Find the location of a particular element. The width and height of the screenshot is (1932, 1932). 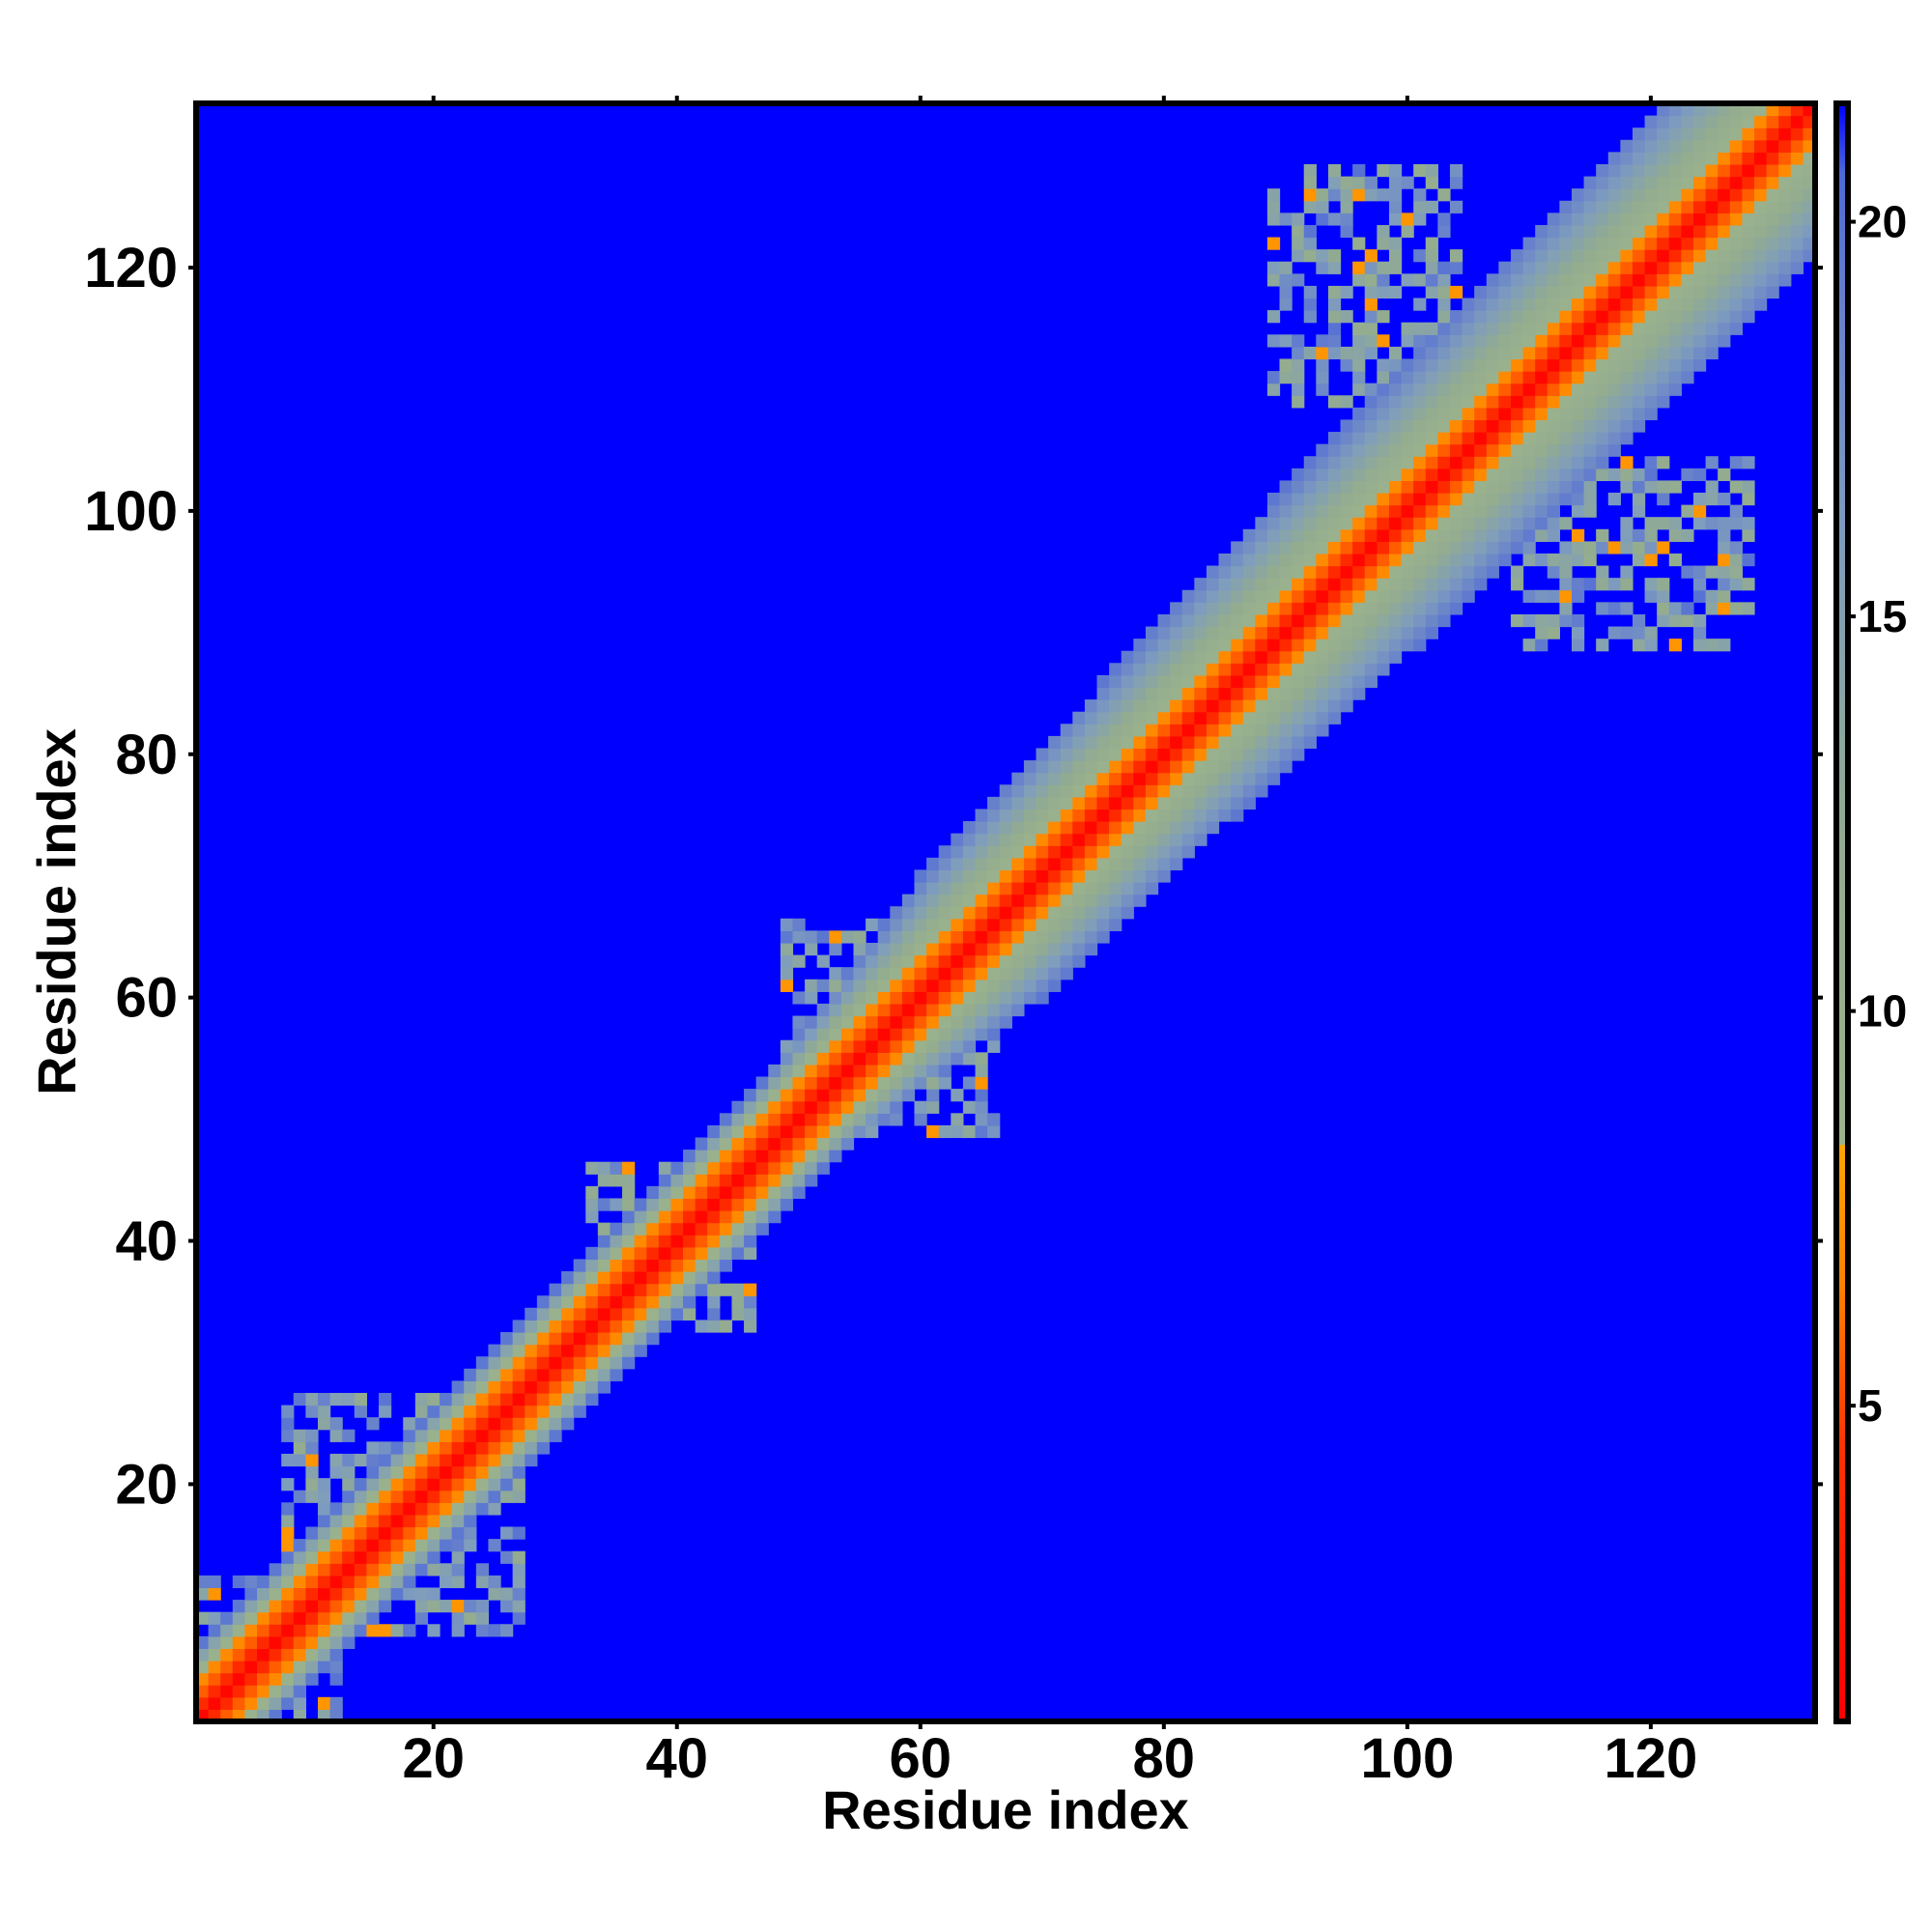

x-tick-label: 40 is located at coordinates (677, 1758).